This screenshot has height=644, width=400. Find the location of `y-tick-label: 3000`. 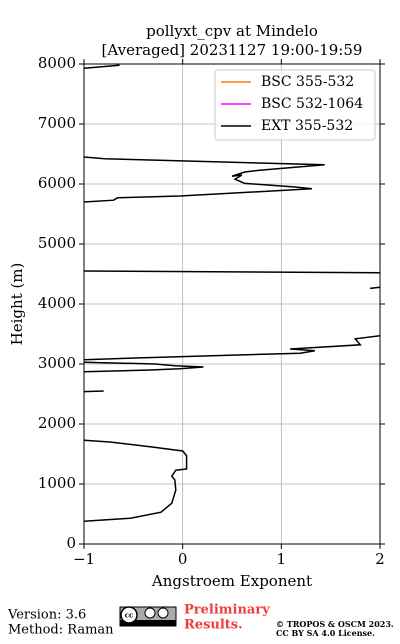

y-tick-label: 3000 is located at coordinates (57, 363).